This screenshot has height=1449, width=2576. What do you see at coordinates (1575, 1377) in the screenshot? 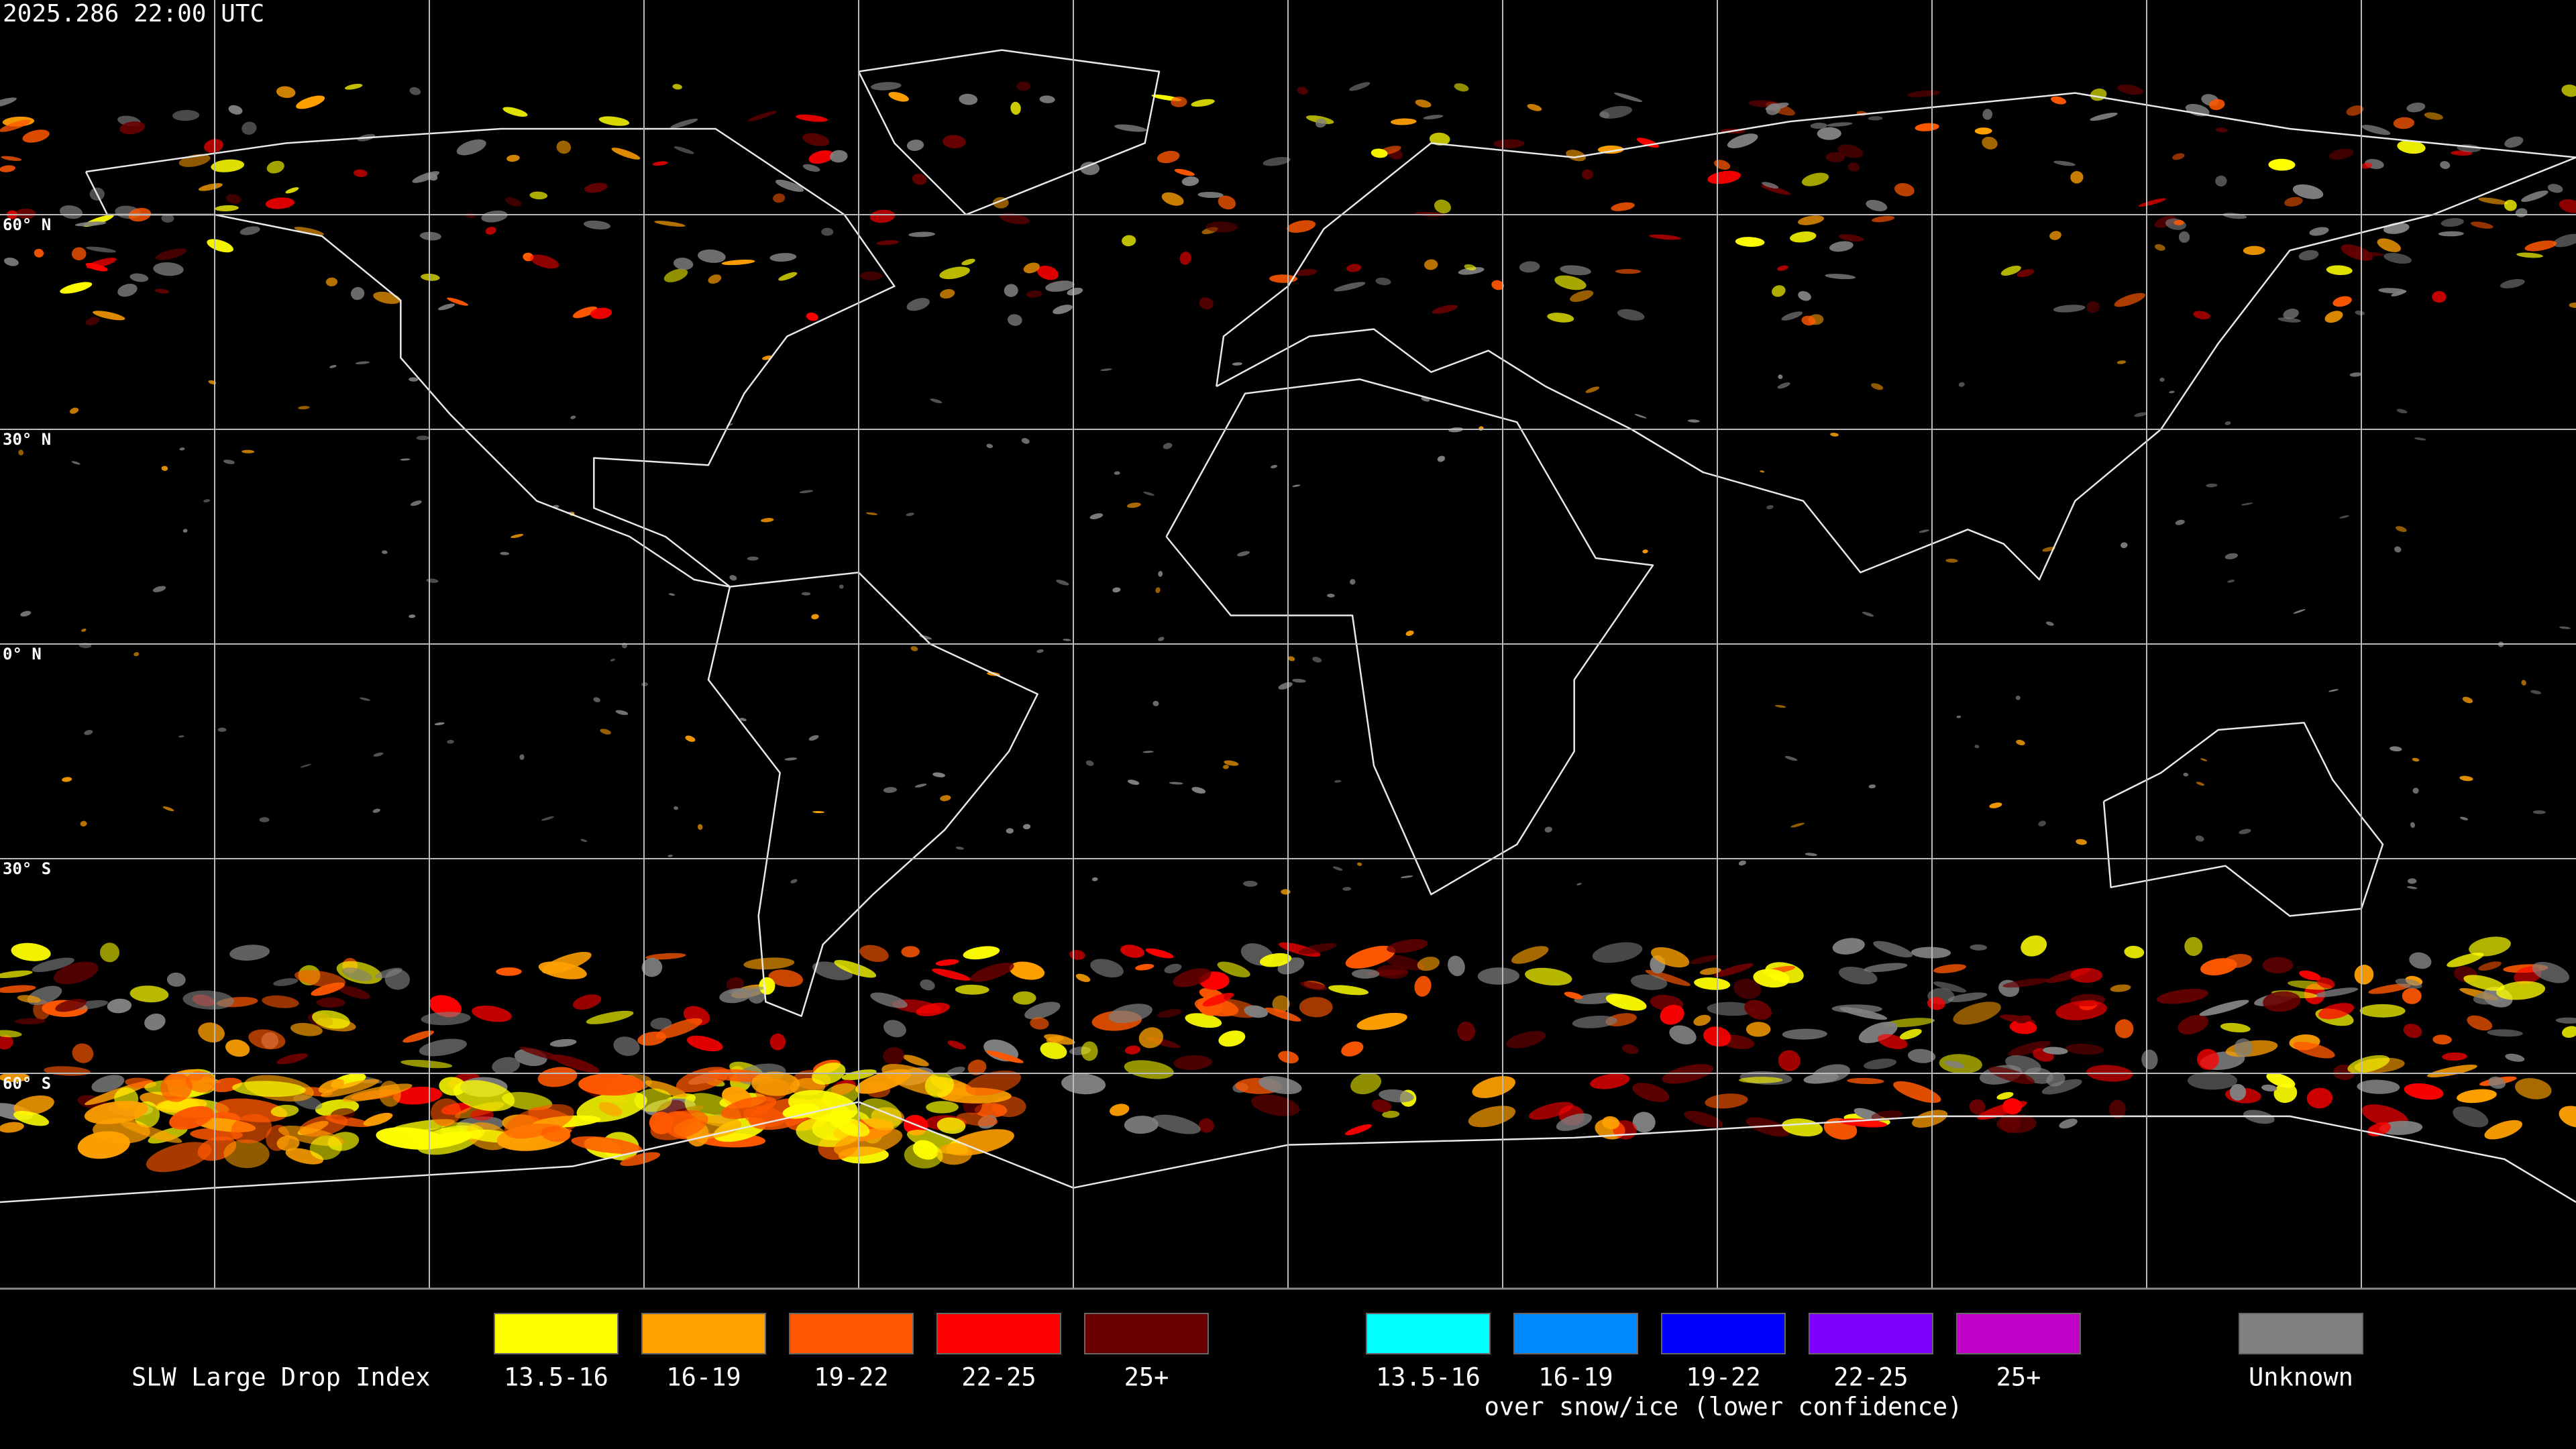
I see `legend-label: 16-19` at bounding box center [1575, 1377].